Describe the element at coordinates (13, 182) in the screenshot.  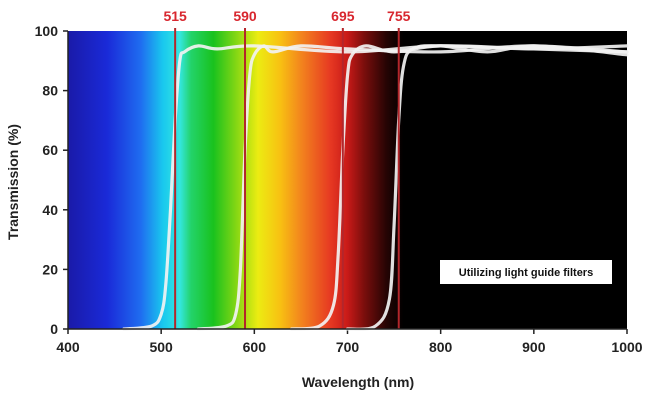
I see `y-axis-label: Transmission (%)` at that location.